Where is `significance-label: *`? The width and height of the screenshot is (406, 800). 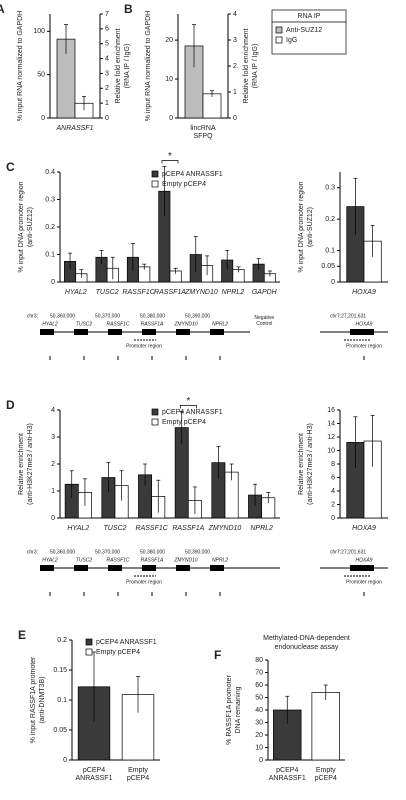
significance-label: * is located at coordinates (170, 156).